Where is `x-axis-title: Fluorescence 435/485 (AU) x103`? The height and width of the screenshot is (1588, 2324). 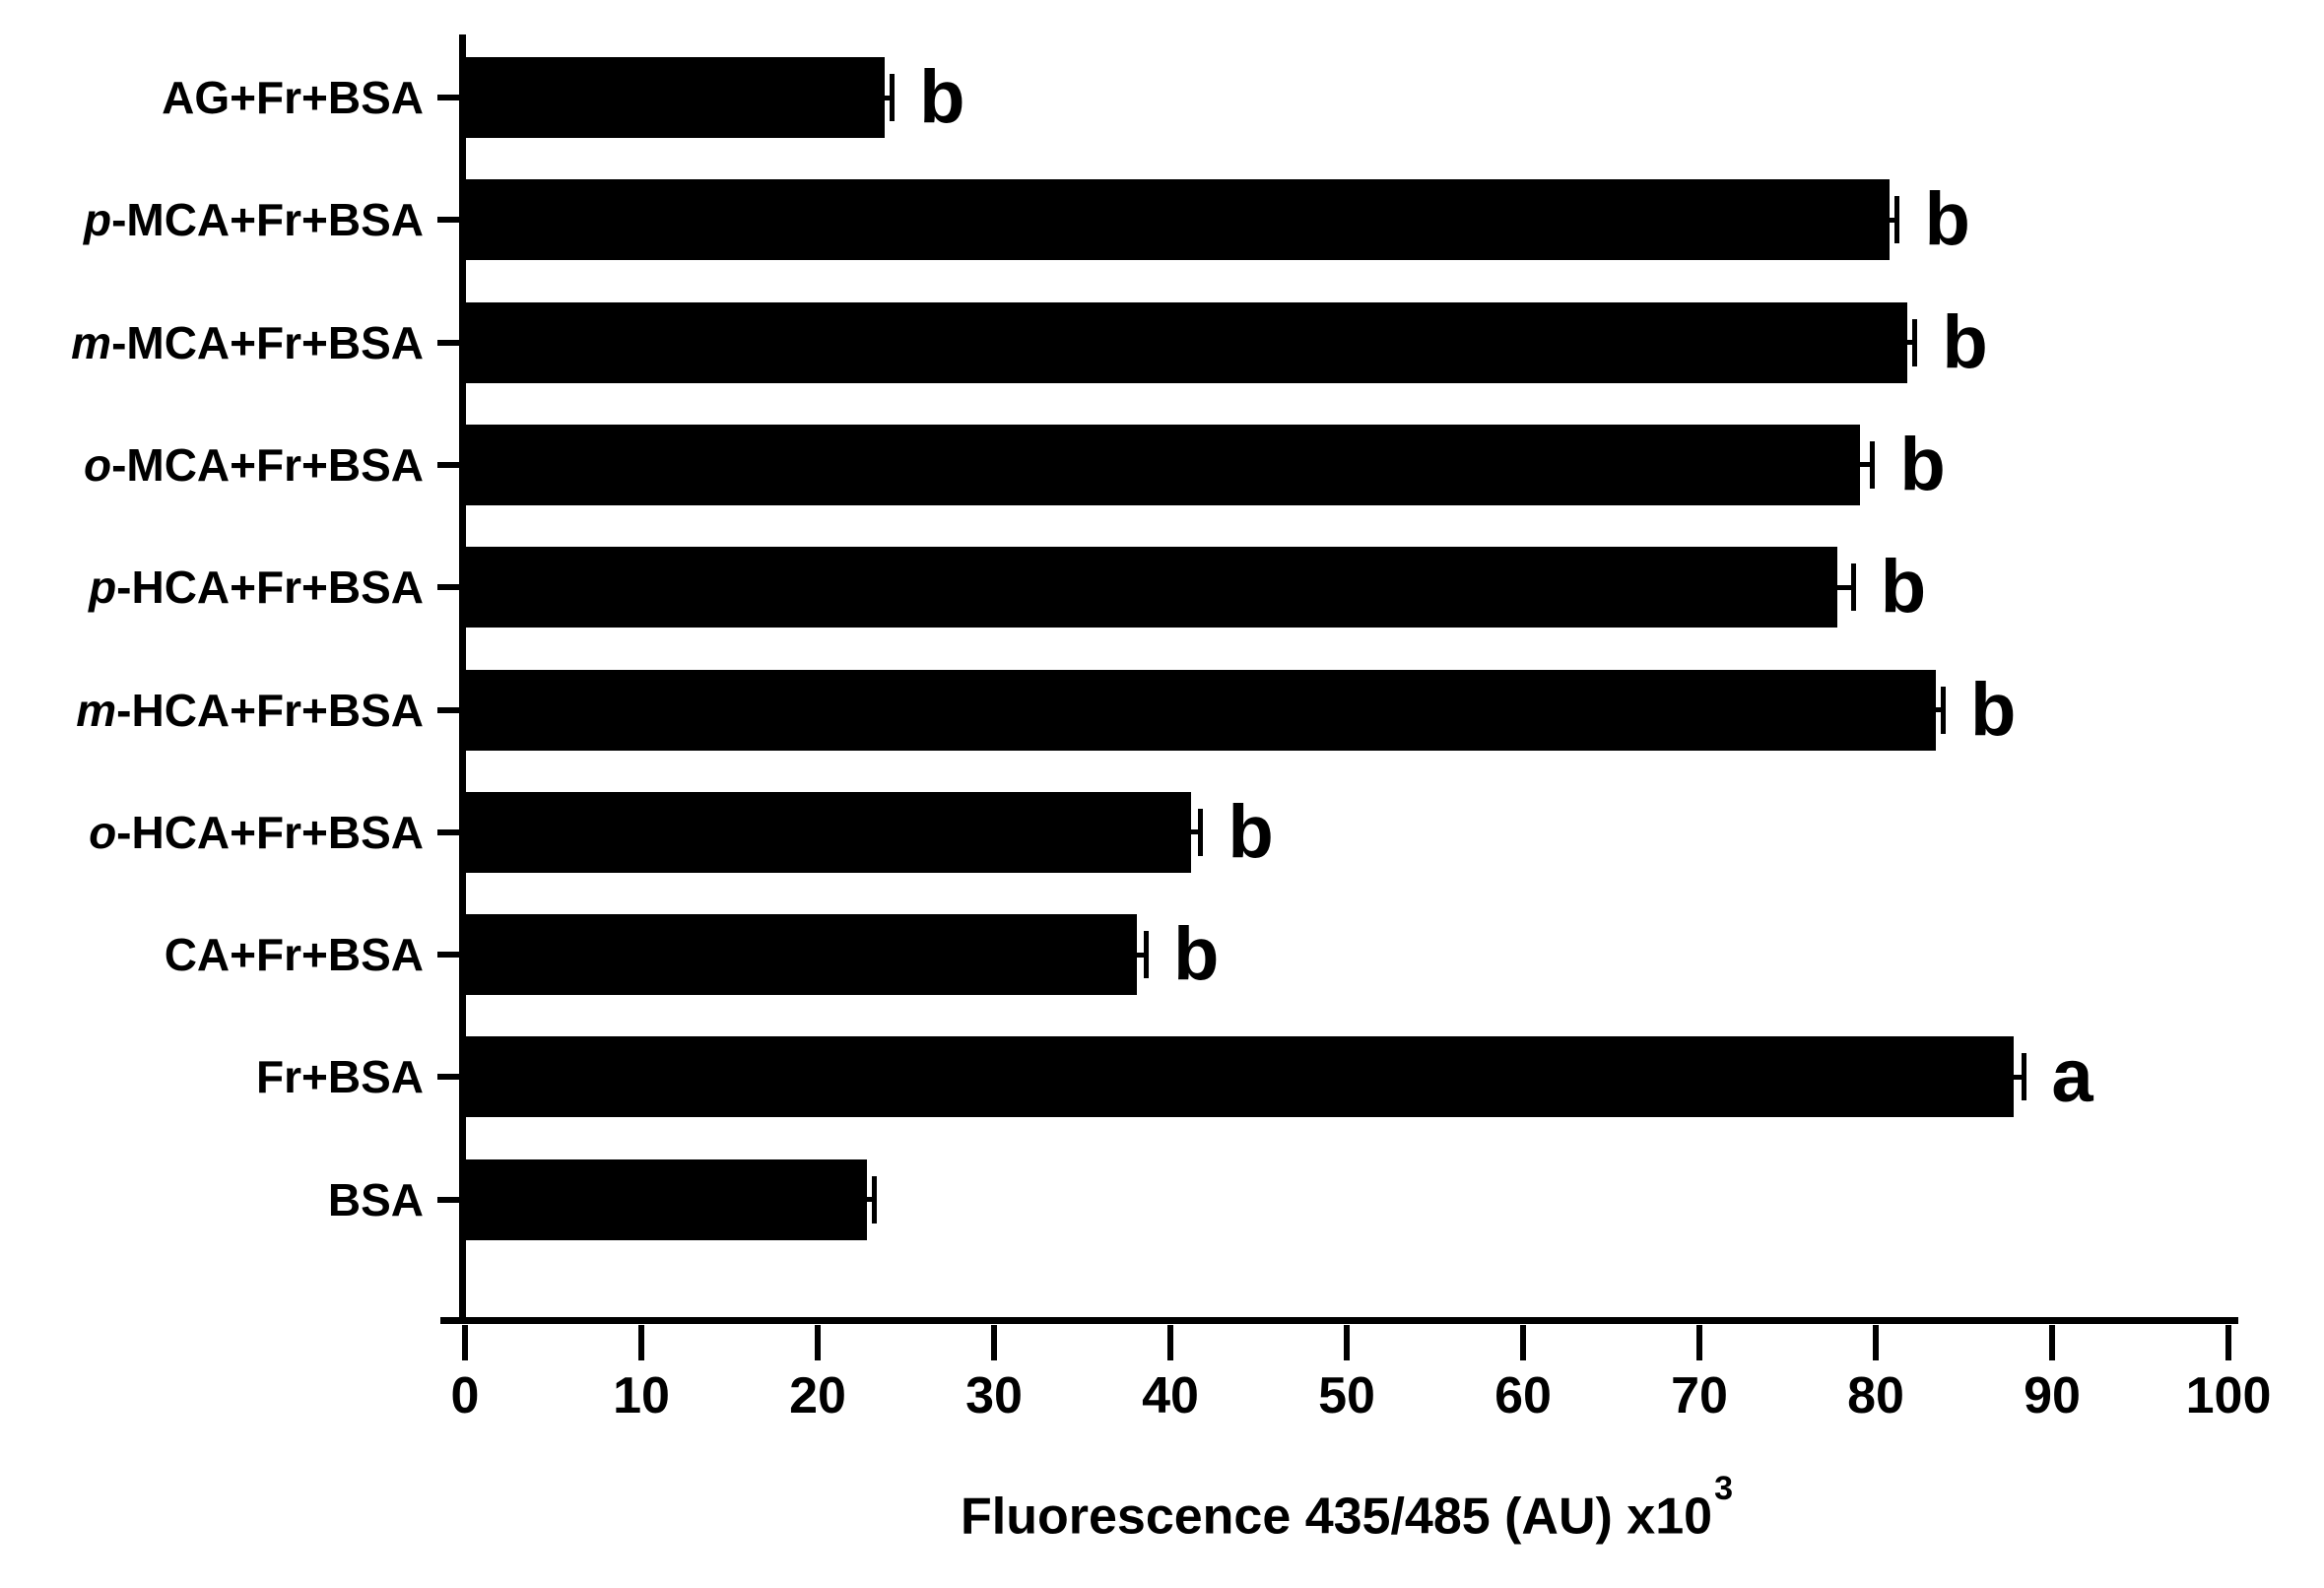
x-axis-title: Fluorescence 435/485 (AU) x103 is located at coordinates (1346, 1508).